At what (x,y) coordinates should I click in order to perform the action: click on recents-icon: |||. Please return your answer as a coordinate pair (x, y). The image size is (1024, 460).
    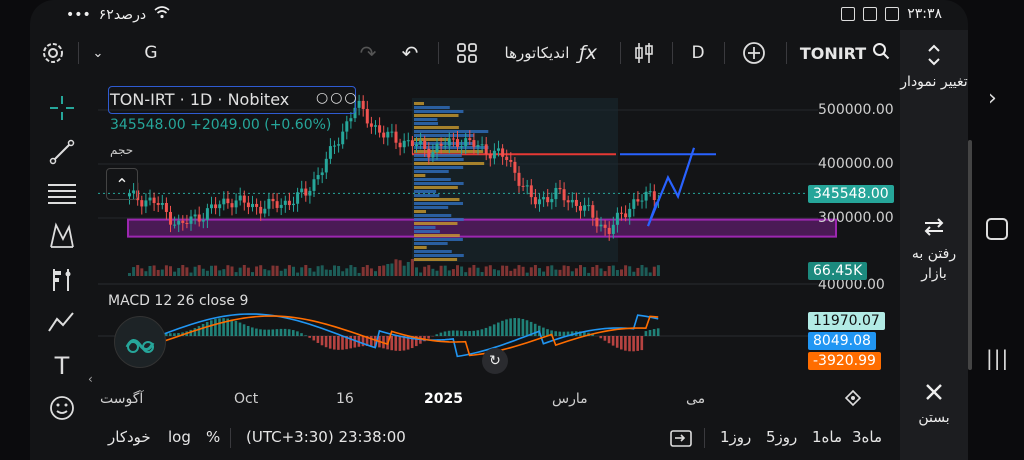
    Looking at the image, I should click on (998, 358).